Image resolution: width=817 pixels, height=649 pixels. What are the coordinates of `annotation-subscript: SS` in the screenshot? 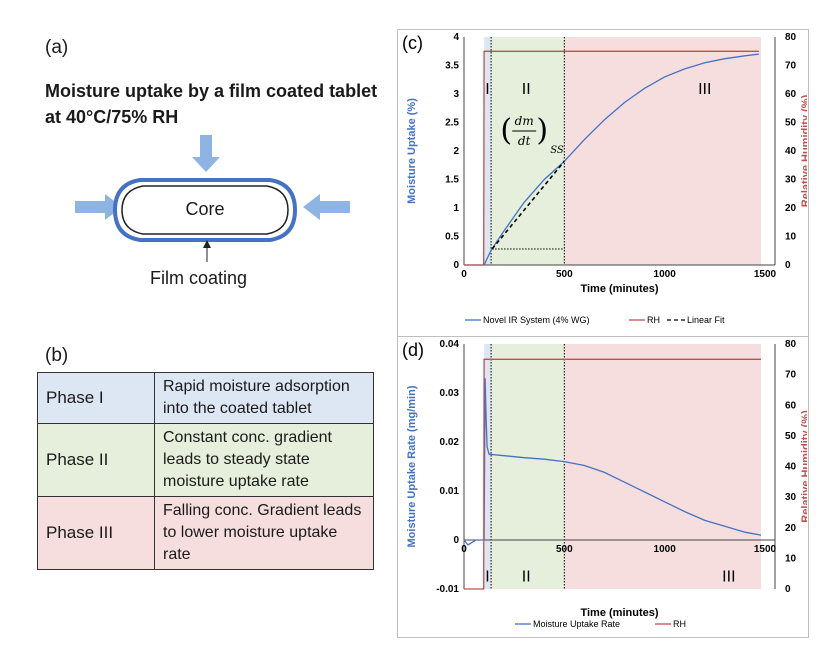 It's located at (557, 150).